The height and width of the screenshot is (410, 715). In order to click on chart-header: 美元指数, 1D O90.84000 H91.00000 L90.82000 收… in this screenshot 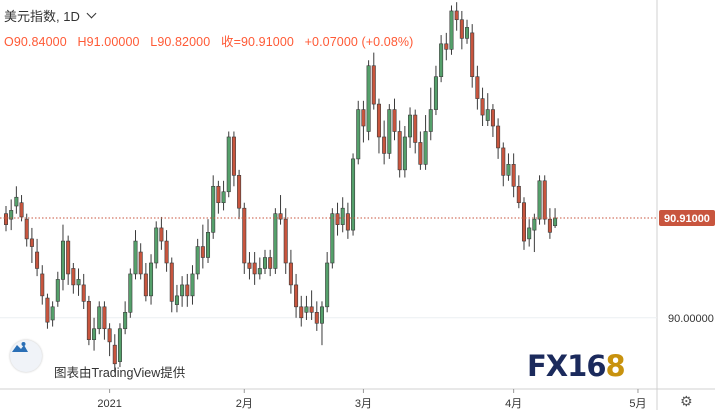, I will do `click(208, 28)`.